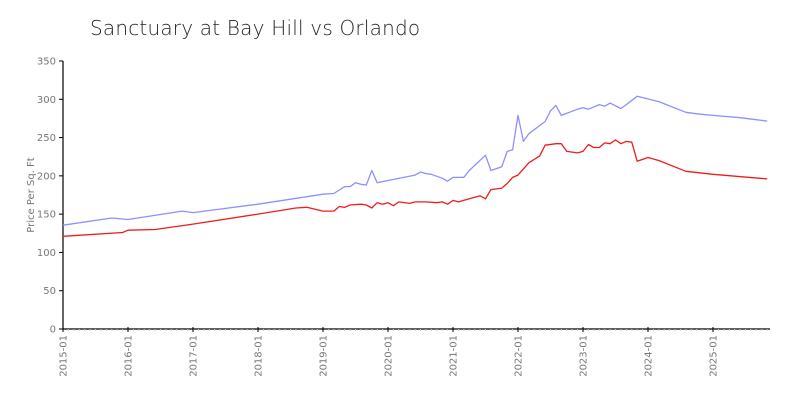 The width and height of the screenshot is (800, 400). I want to click on y-tick-label: 350, so click(46, 62).